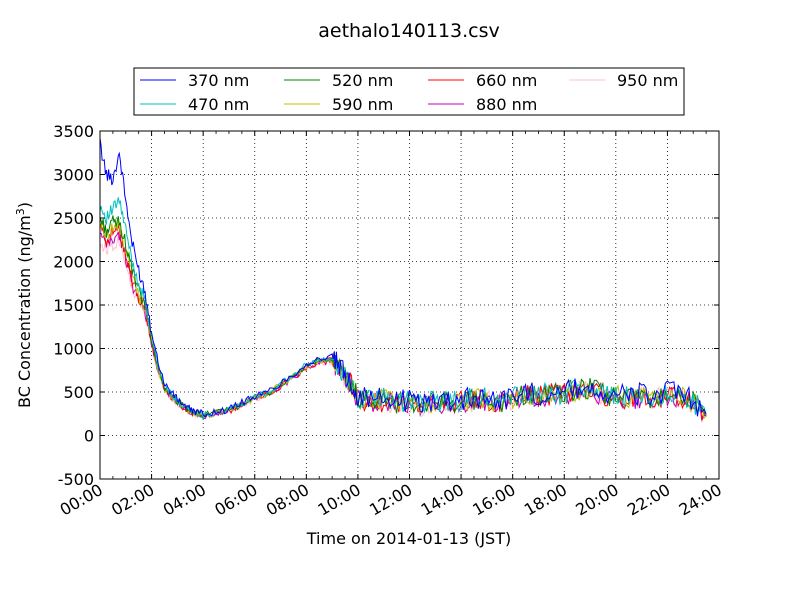 The width and height of the screenshot is (800, 600). I want to click on legend-box, so click(409, 91).